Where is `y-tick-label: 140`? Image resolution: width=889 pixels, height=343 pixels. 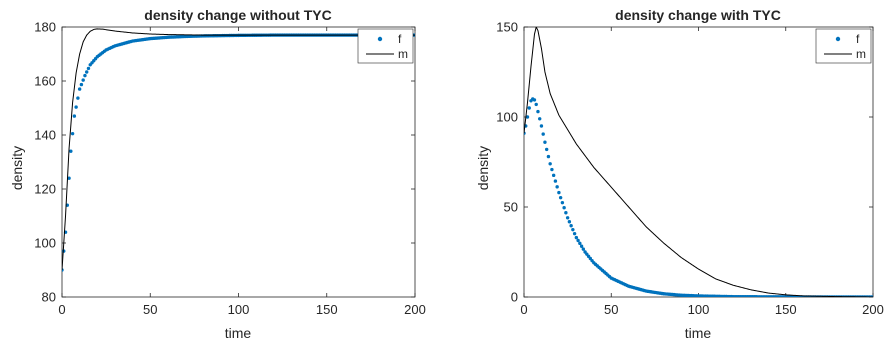 y-tick-label: 140 is located at coordinates (45, 135).